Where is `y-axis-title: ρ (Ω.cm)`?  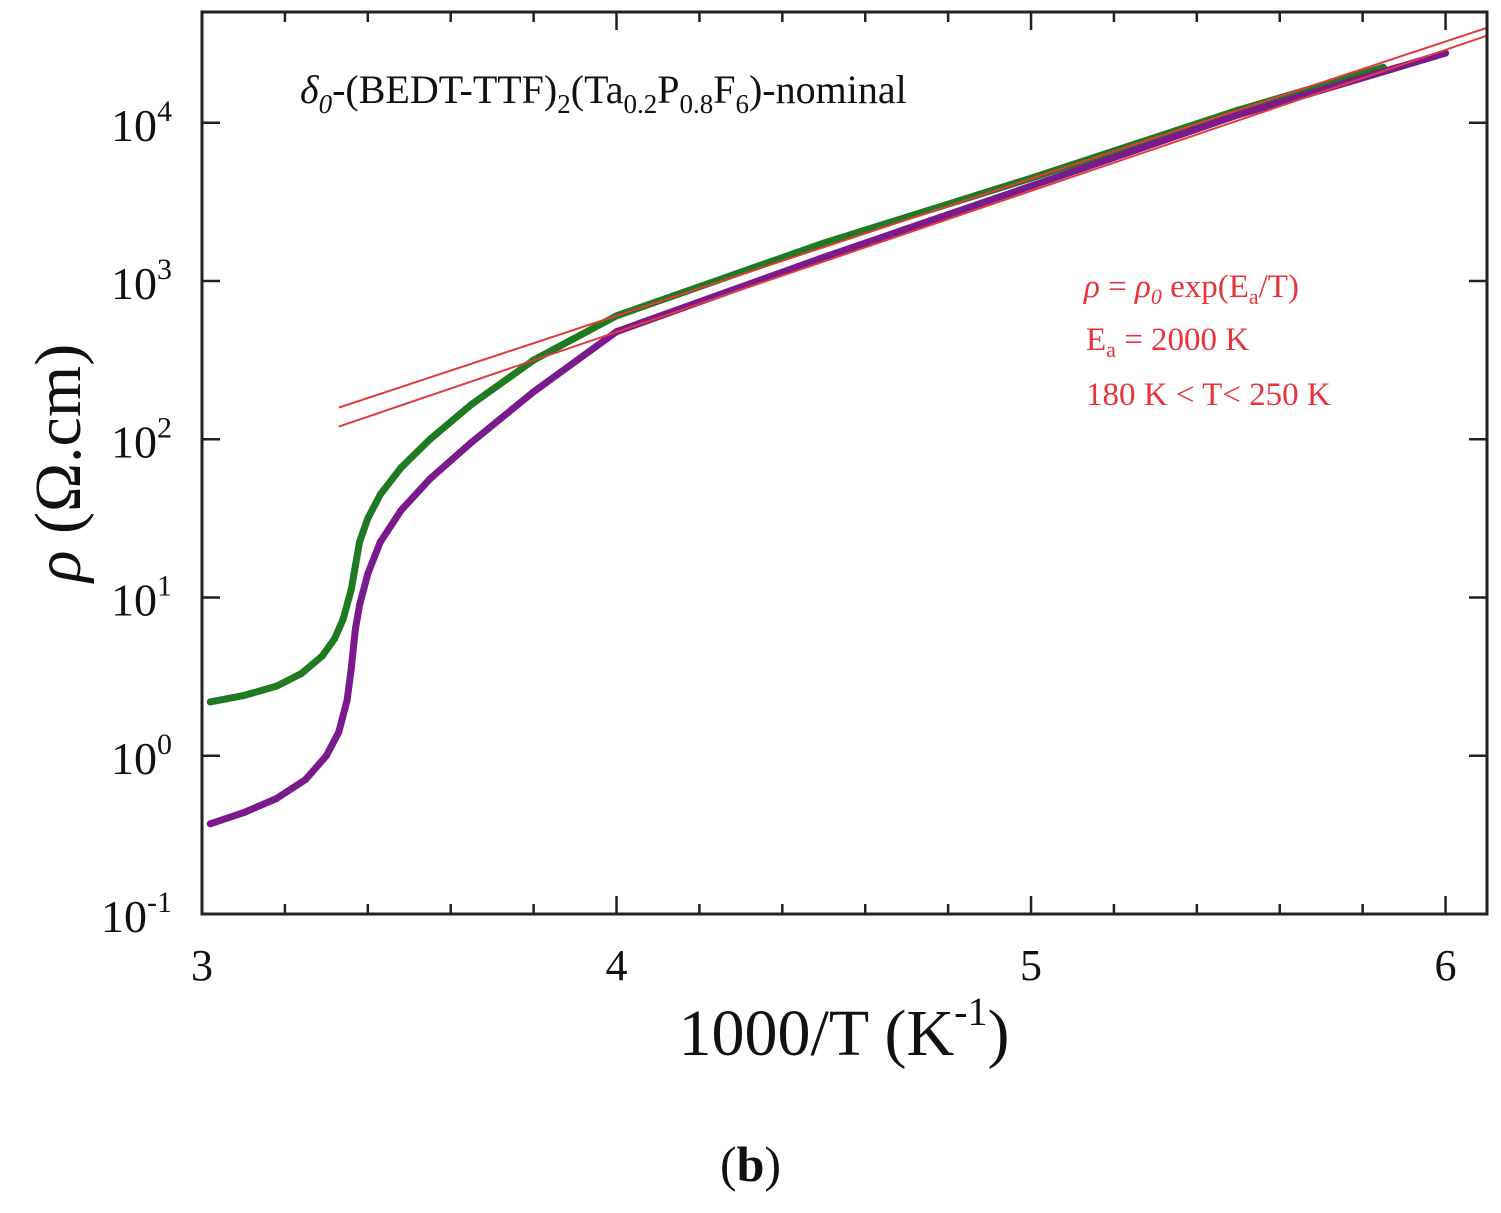 y-axis-title: ρ (Ω.cm) is located at coordinates (58, 464).